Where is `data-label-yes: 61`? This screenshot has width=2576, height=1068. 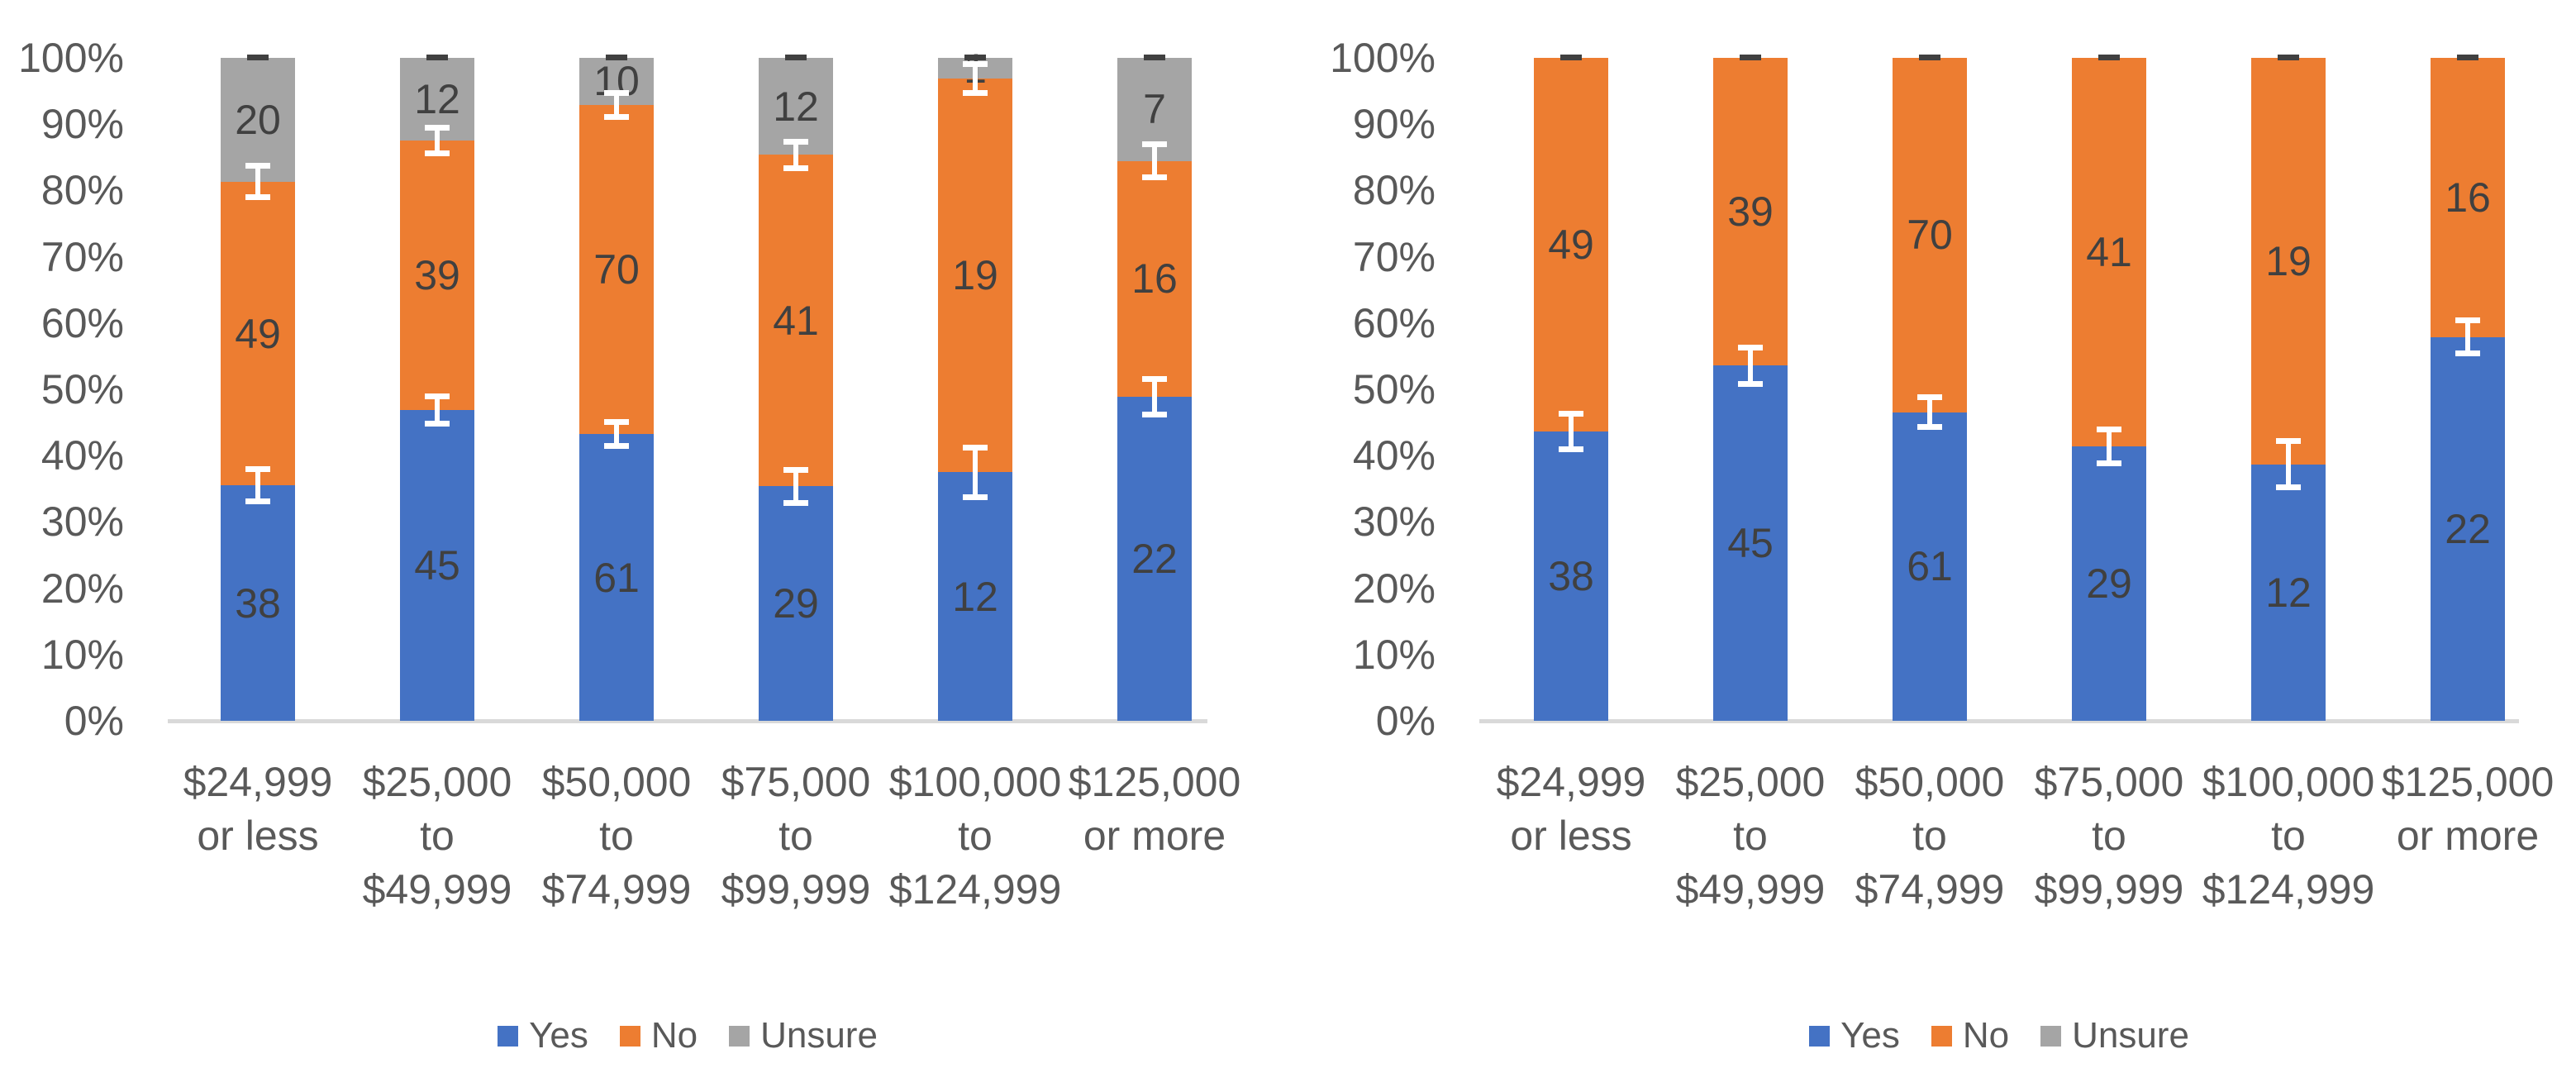 data-label-yes: 61 is located at coordinates (616, 577).